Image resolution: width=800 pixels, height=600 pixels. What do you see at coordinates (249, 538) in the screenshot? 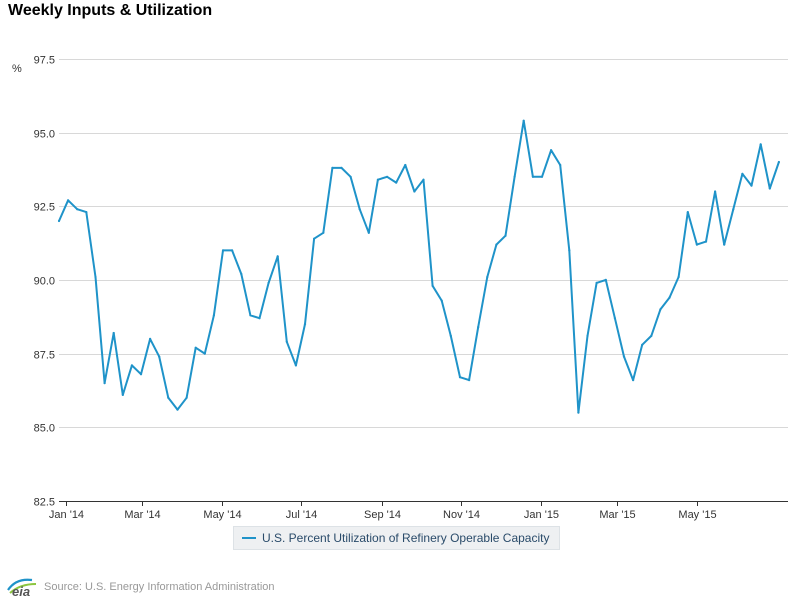
I see `legend-swatch` at bounding box center [249, 538].